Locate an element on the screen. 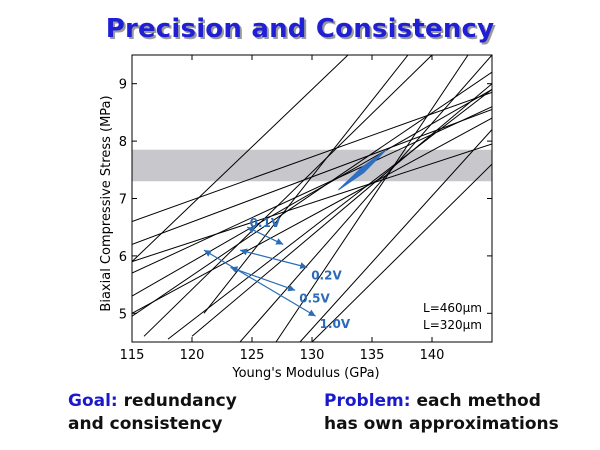 This screenshot has height=450, width=600. arrow-head-start-1-0v is located at coordinates (311, 313).